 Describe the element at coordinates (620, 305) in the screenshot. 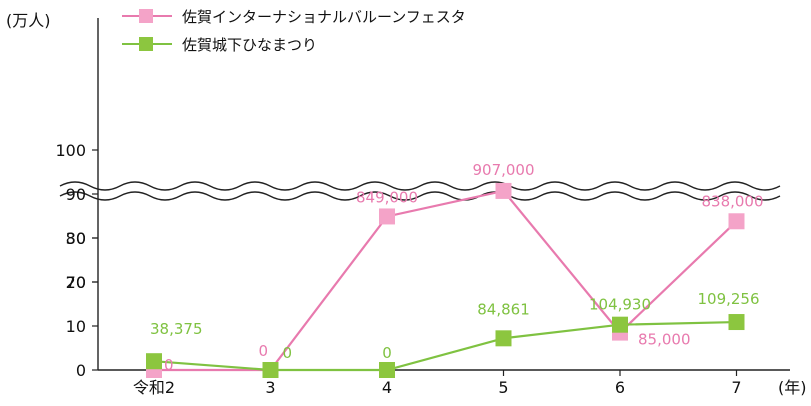

I see `data-label: 104,930` at that location.